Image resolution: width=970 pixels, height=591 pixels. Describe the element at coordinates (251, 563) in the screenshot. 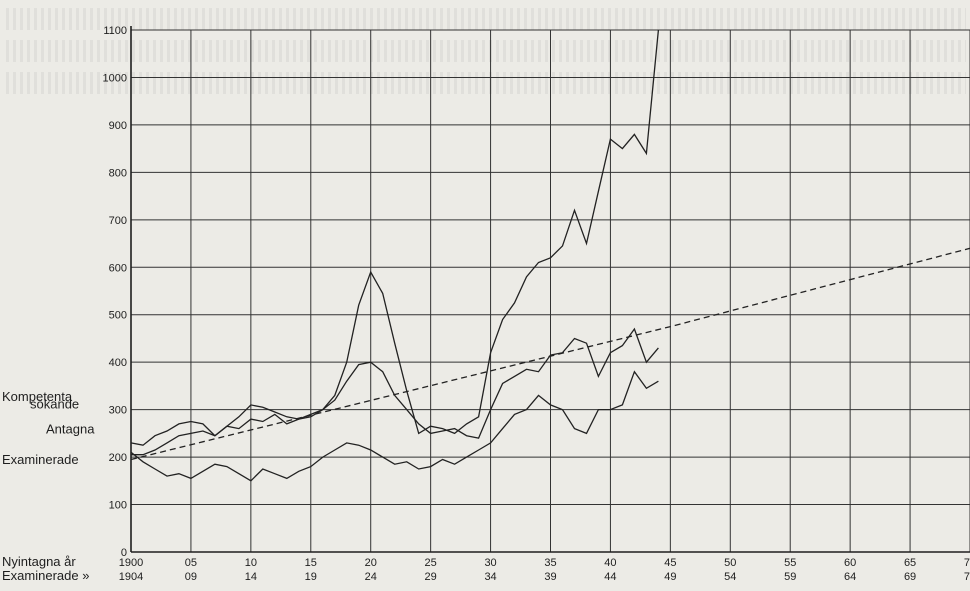

I see `x-tick-label-intake: 10` at that location.